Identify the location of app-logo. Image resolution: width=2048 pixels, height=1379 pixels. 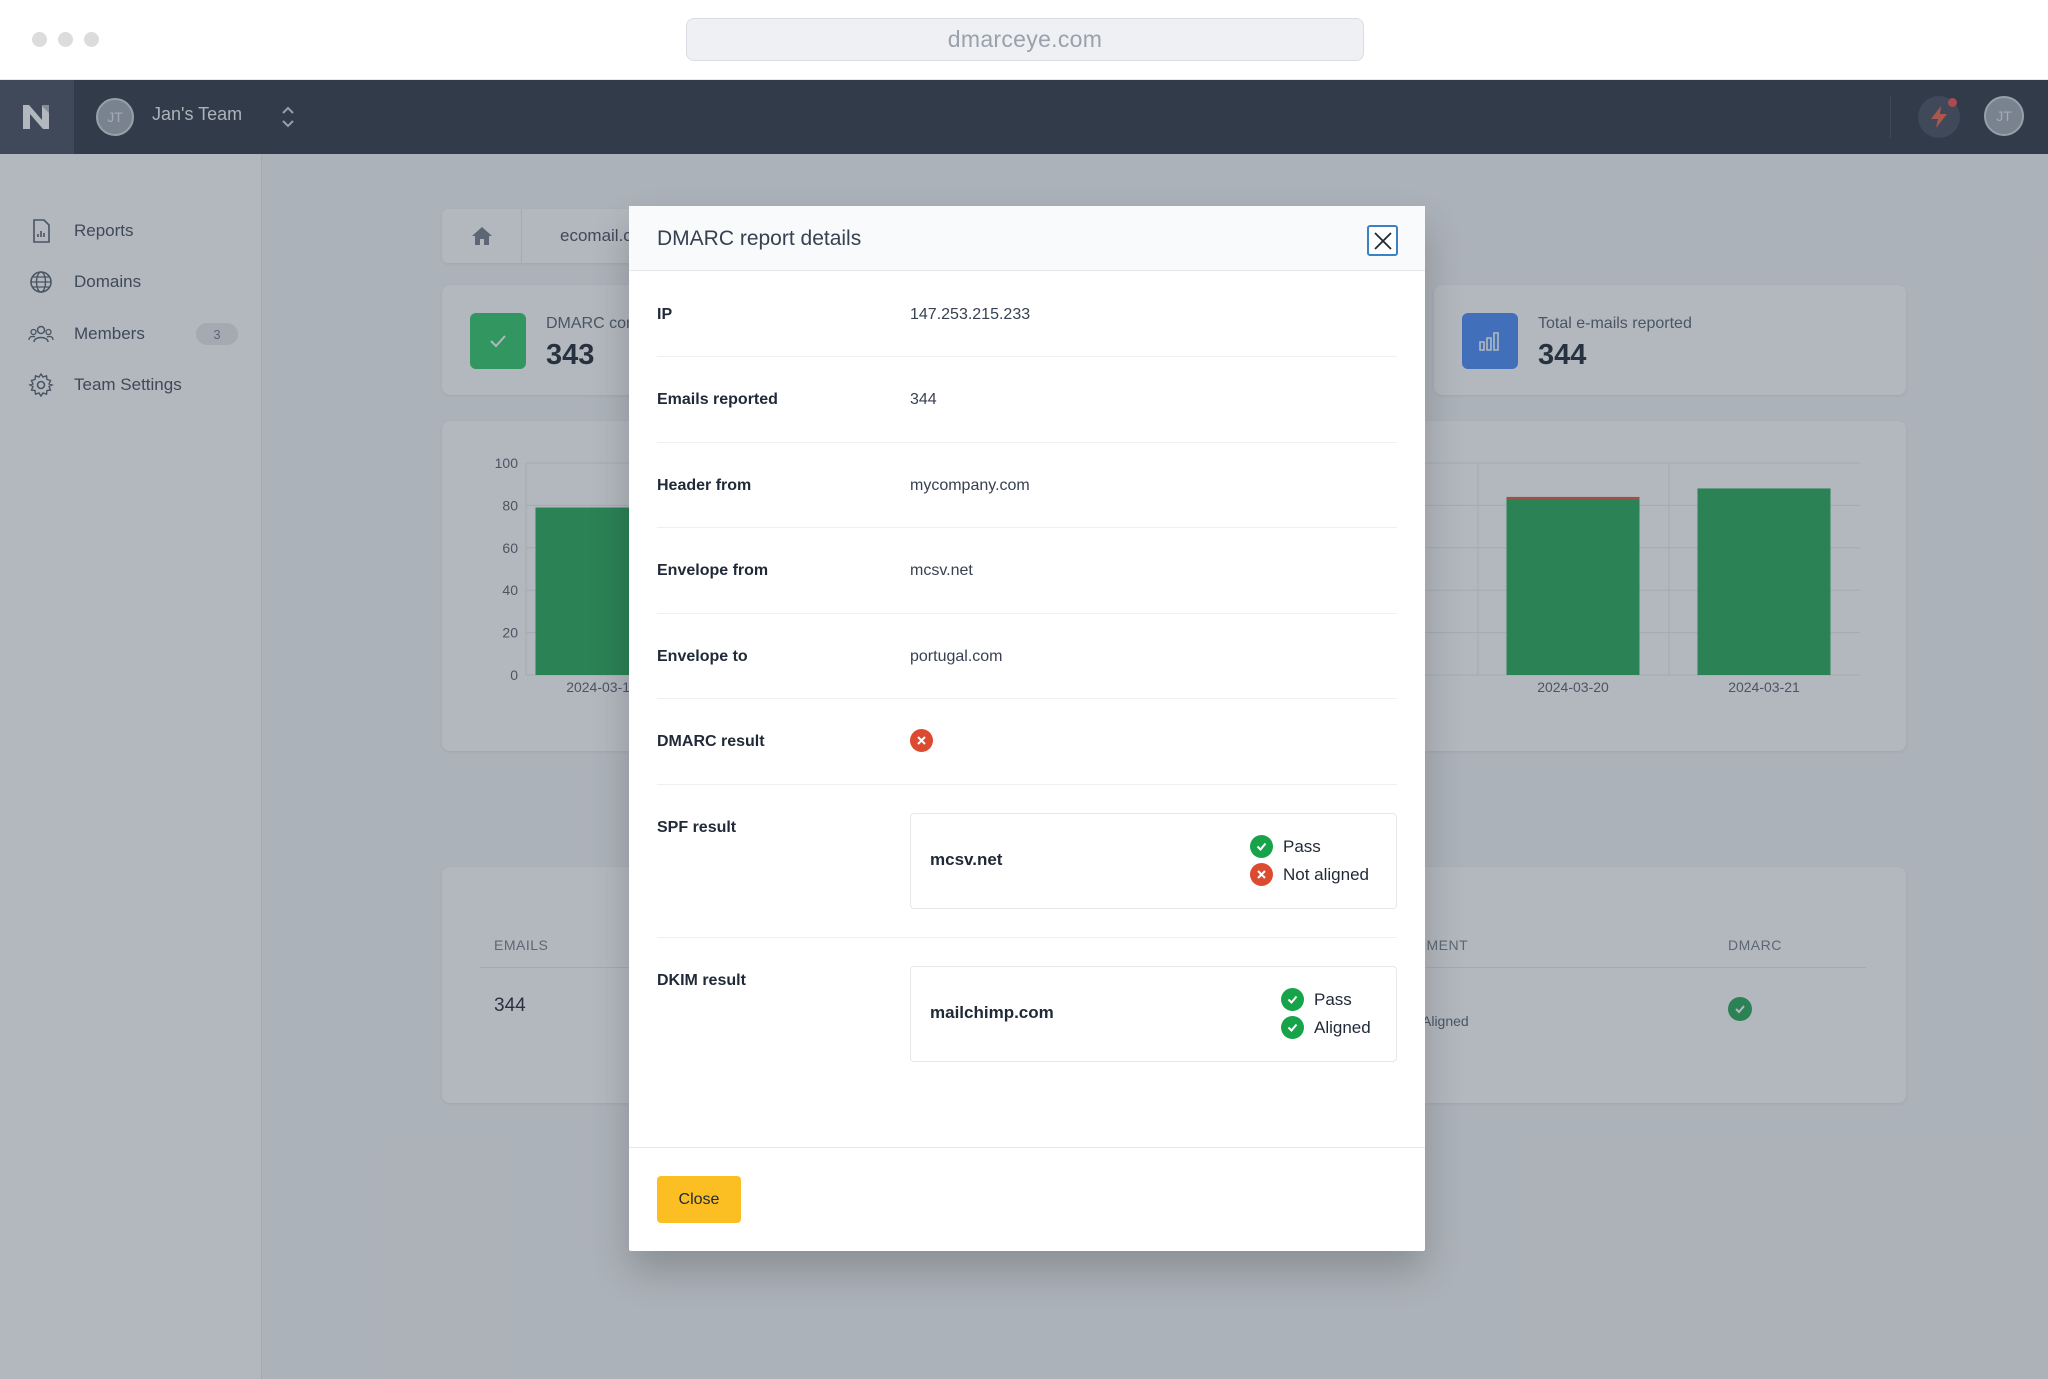
(37, 117).